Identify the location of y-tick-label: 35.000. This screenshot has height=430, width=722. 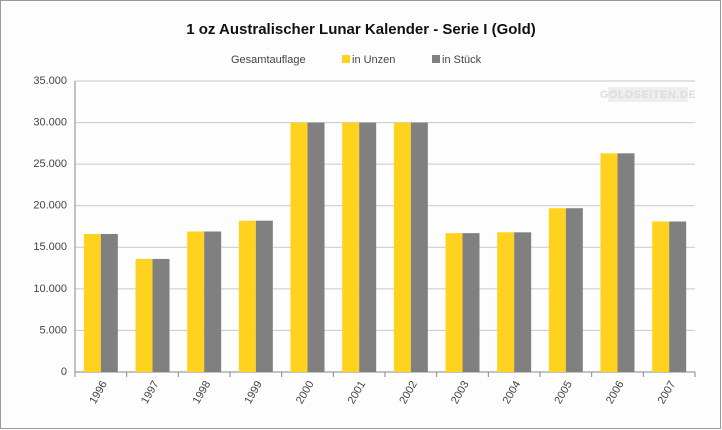
(50, 81).